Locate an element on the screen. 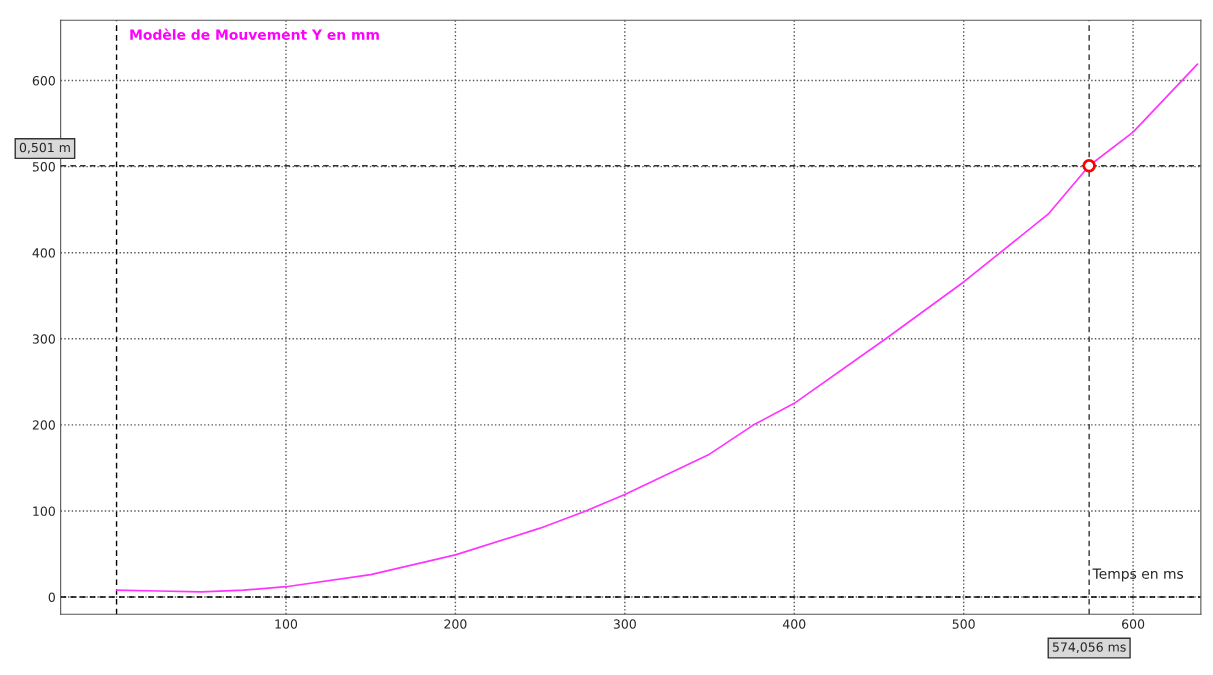 The image size is (1213, 675). x-tick-label: 100 is located at coordinates (286, 624).